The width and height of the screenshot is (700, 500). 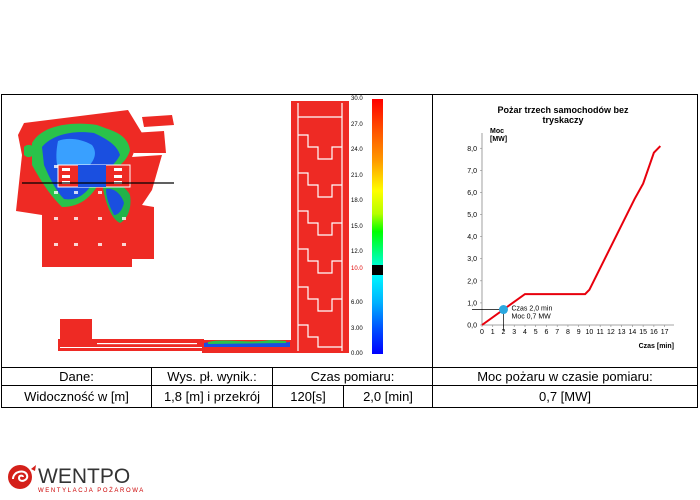 What do you see at coordinates (472, 259) in the screenshot?
I see `y-tick-label: 3,0` at bounding box center [472, 259].